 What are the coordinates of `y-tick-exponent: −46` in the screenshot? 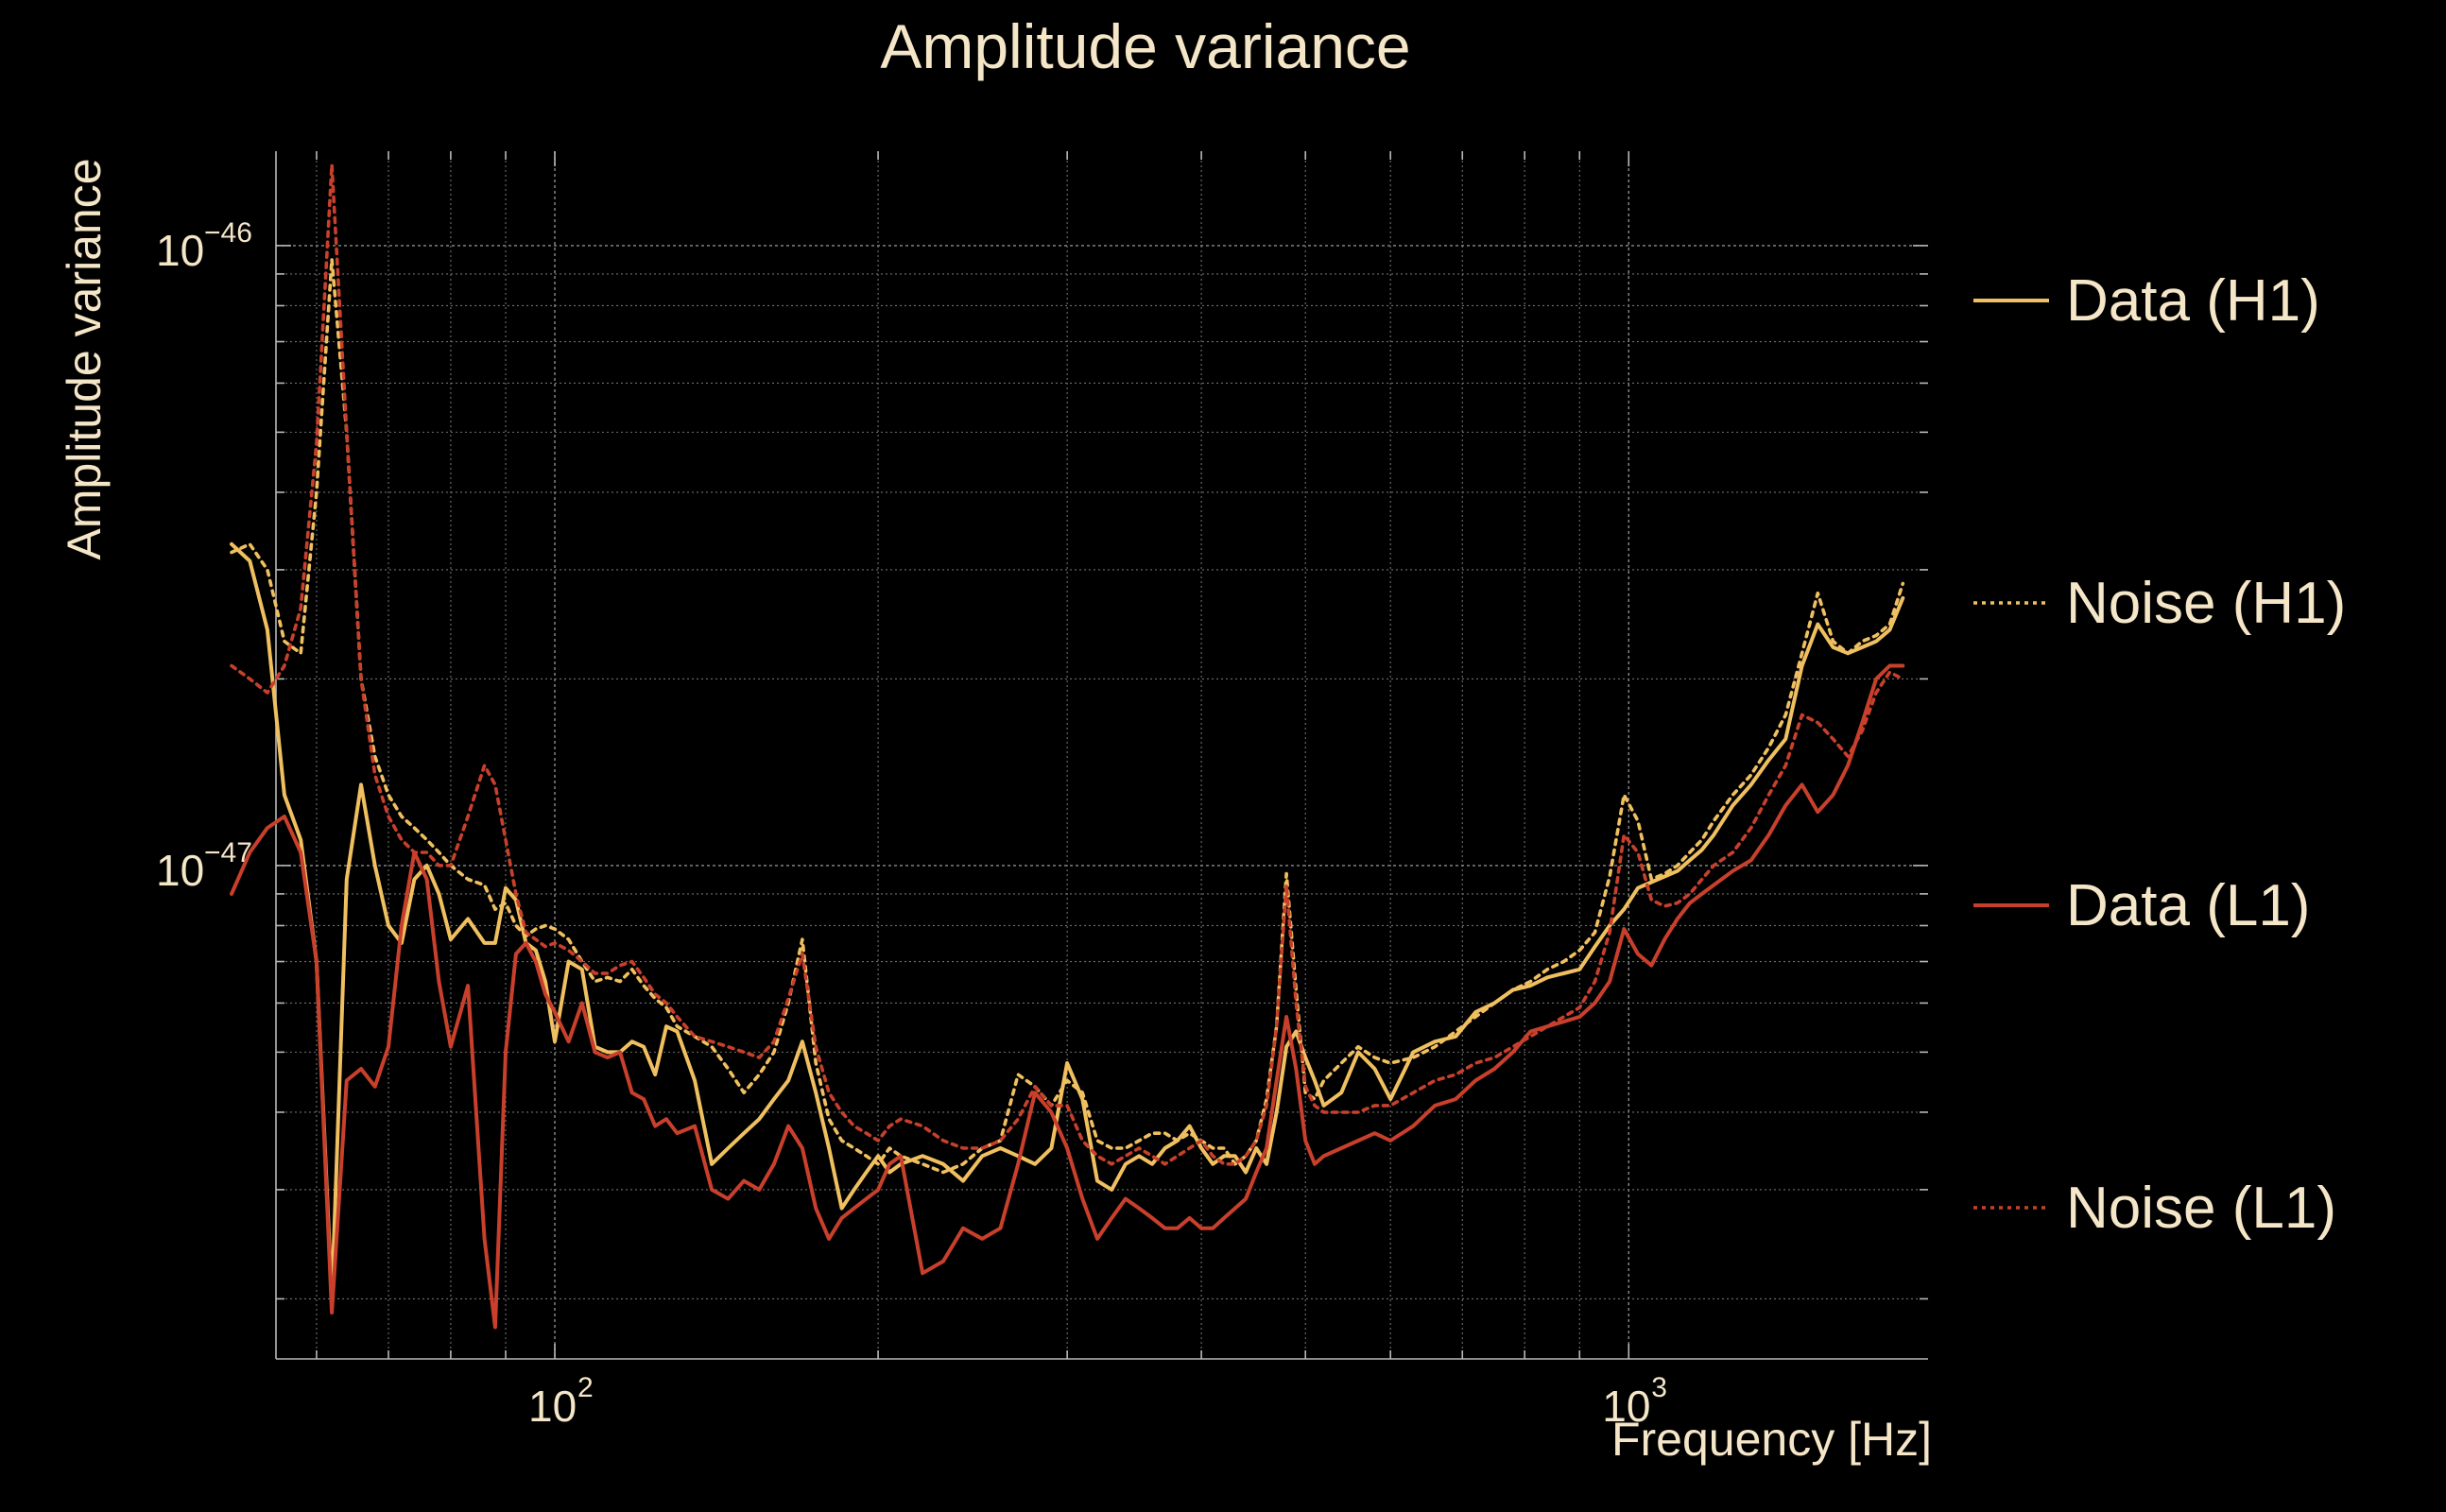 It's located at (228, 233).